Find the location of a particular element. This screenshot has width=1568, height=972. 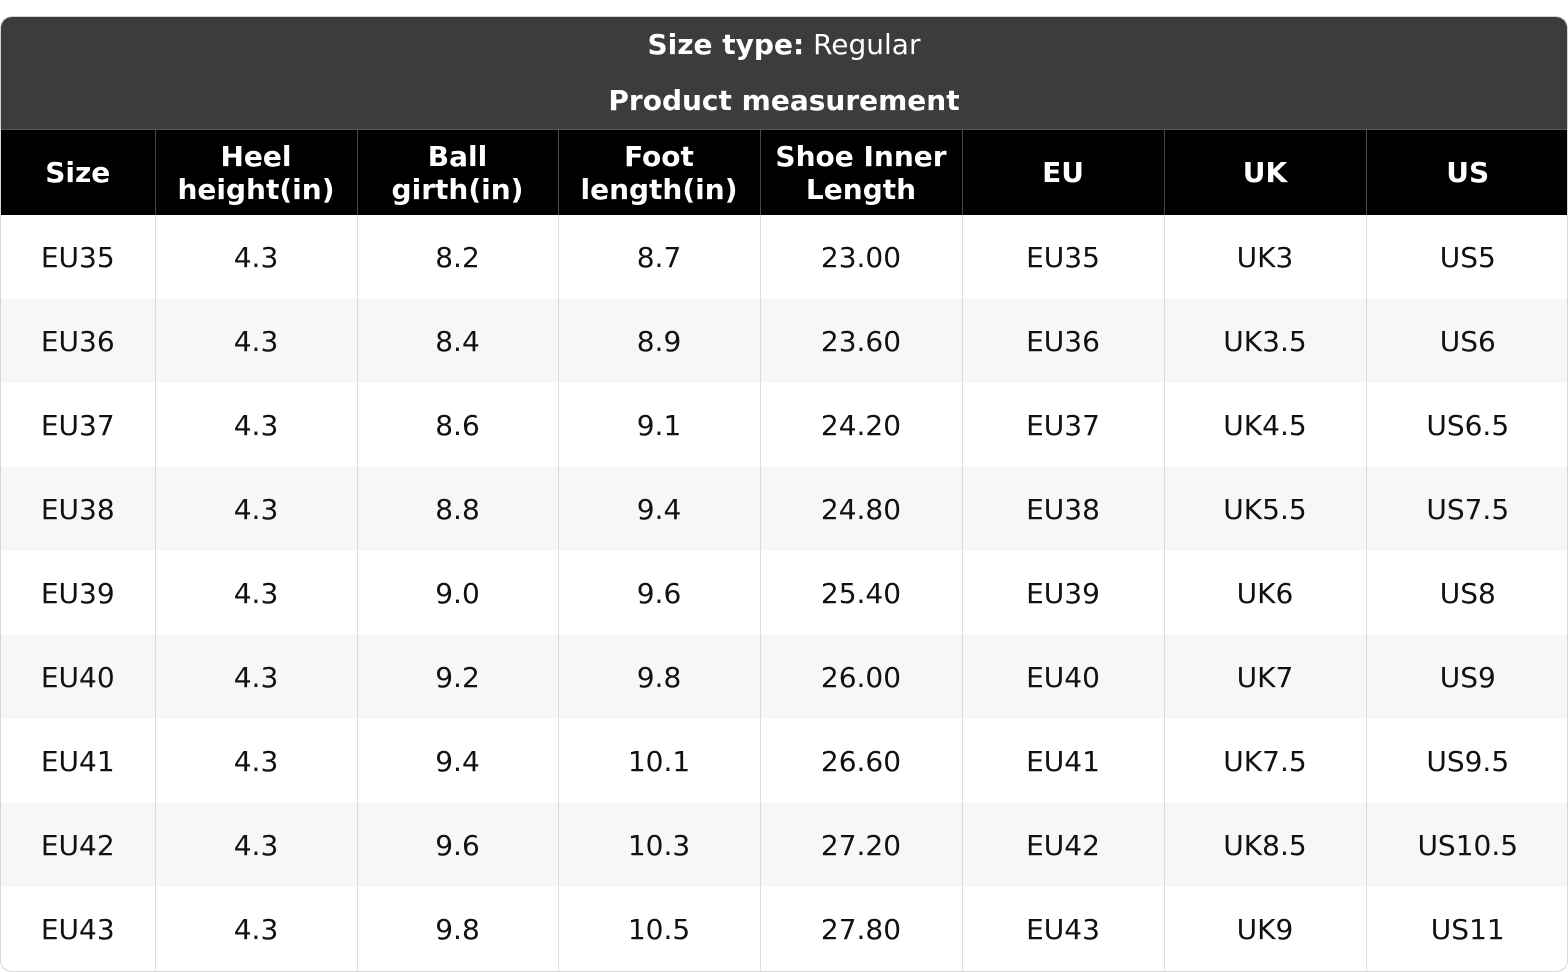

column-header-line: Shoe Inner is located at coordinates (861, 156).